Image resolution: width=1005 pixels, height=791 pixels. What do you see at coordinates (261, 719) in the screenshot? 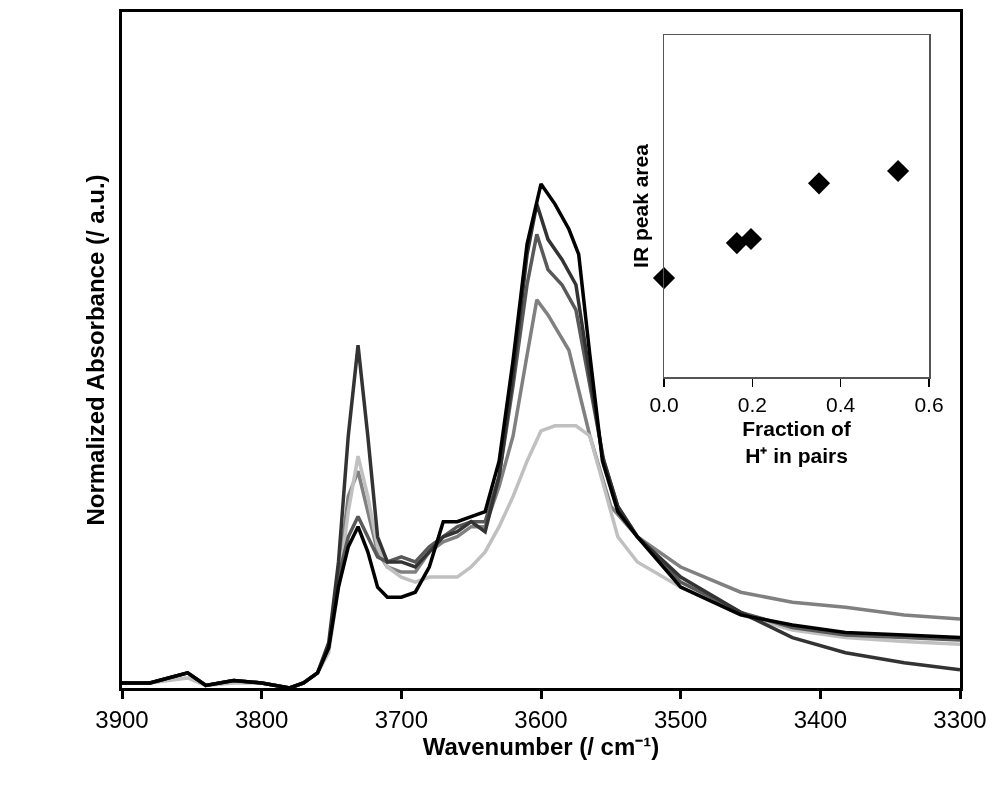
I see `x-tick-label: 3800` at bounding box center [261, 719].